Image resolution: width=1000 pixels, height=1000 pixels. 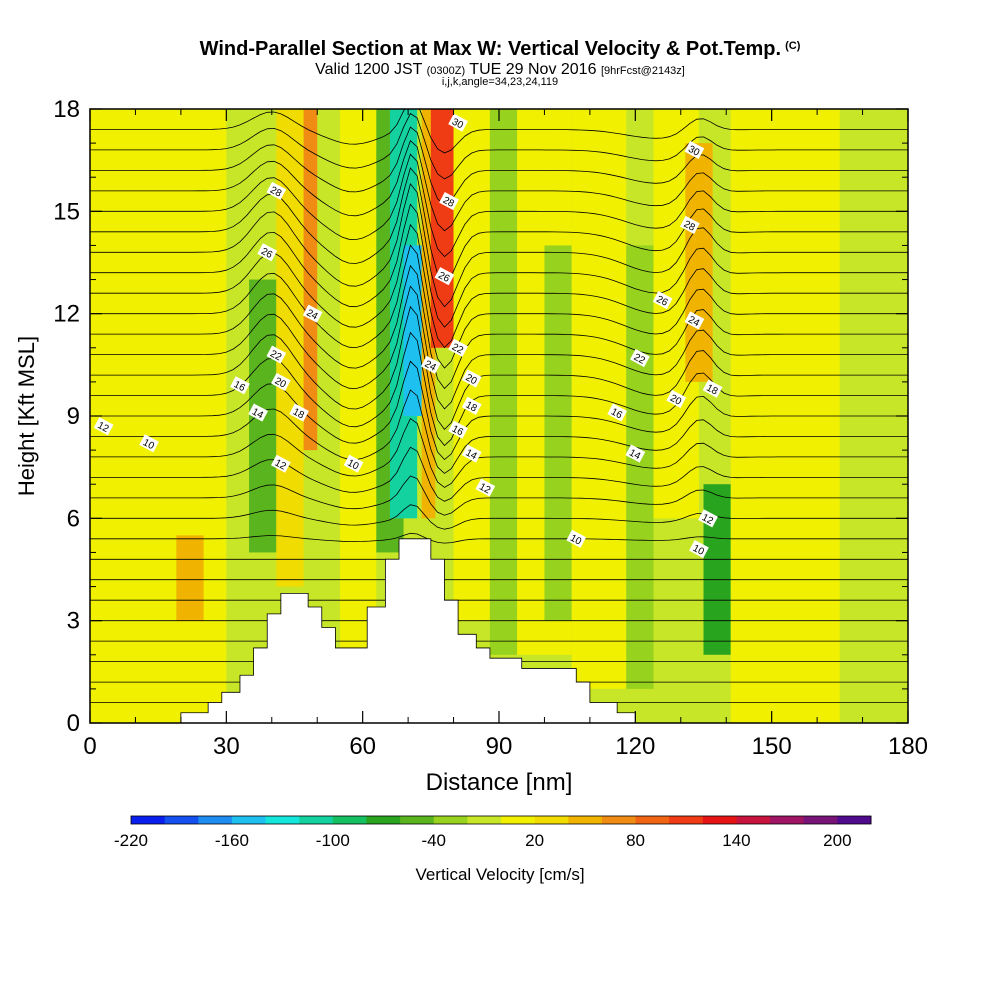 I want to click on contour-label: 28, so click(x=689, y=225).